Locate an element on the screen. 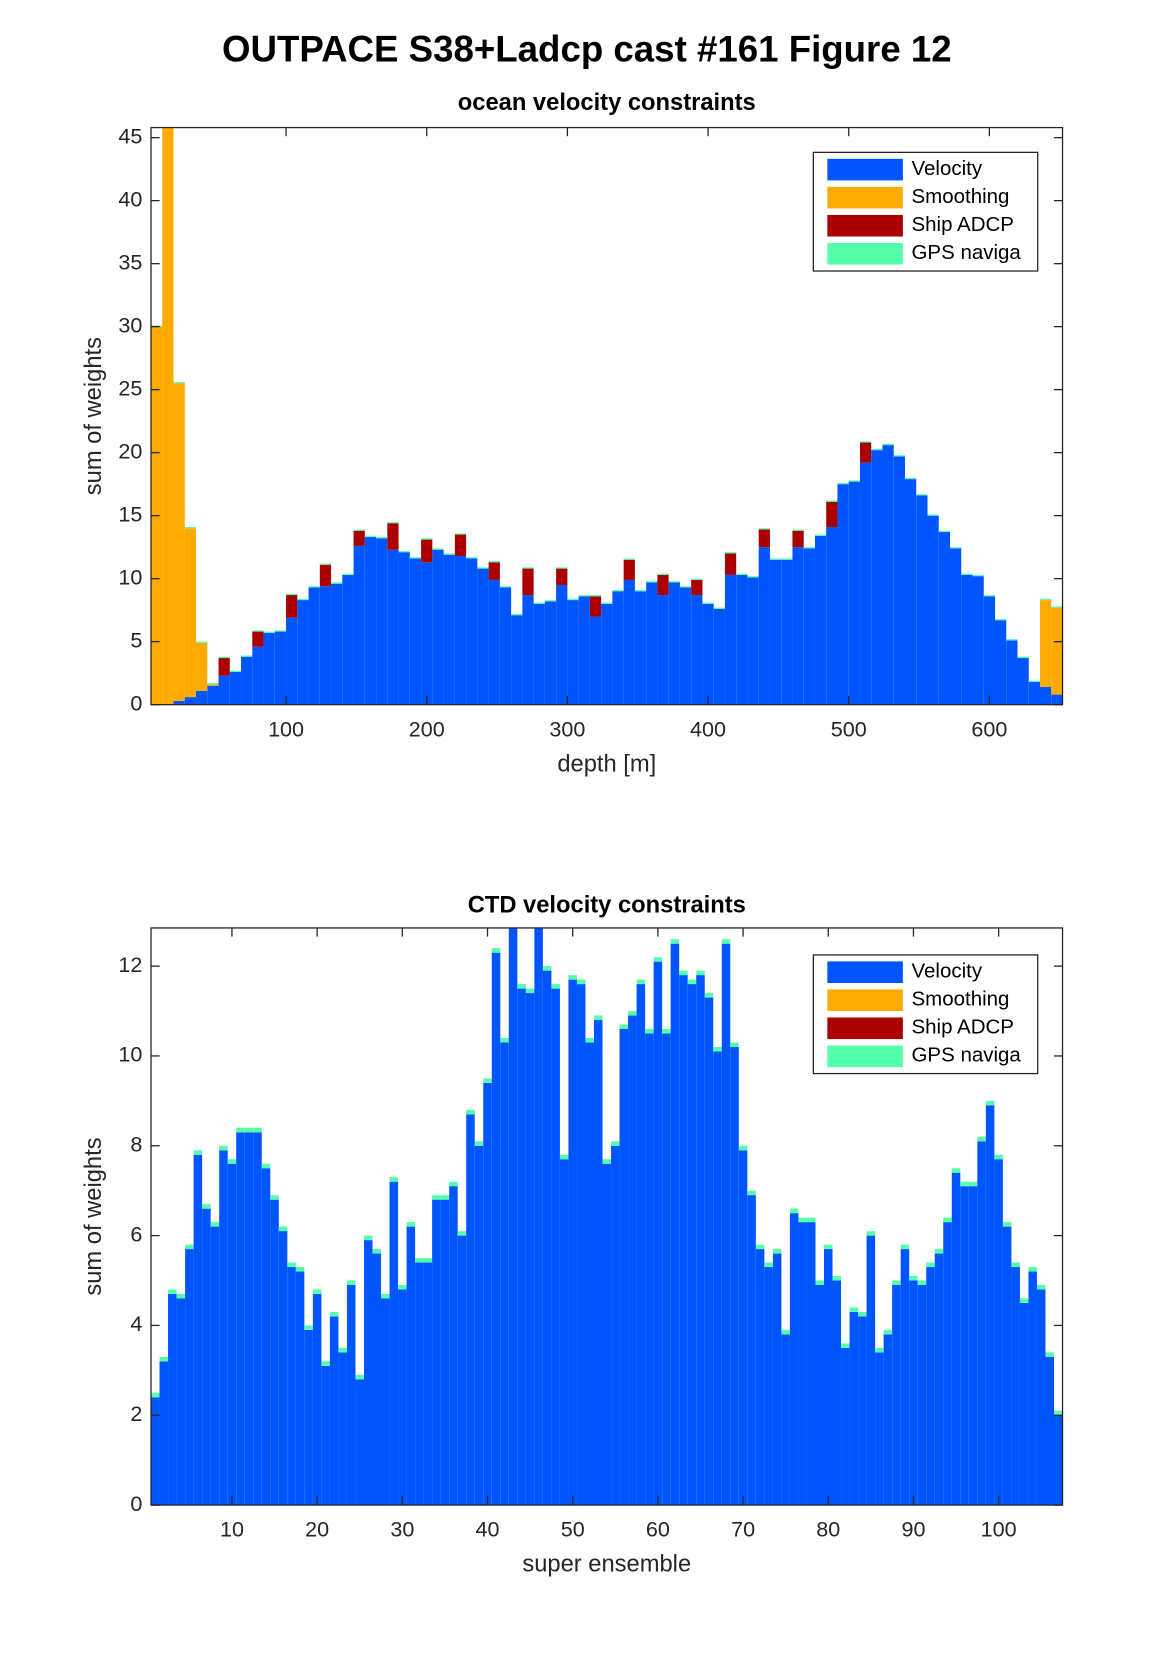 This screenshot has height=1679, width=1165. x-tick-label: 80 is located at coordinates (828, 1529).